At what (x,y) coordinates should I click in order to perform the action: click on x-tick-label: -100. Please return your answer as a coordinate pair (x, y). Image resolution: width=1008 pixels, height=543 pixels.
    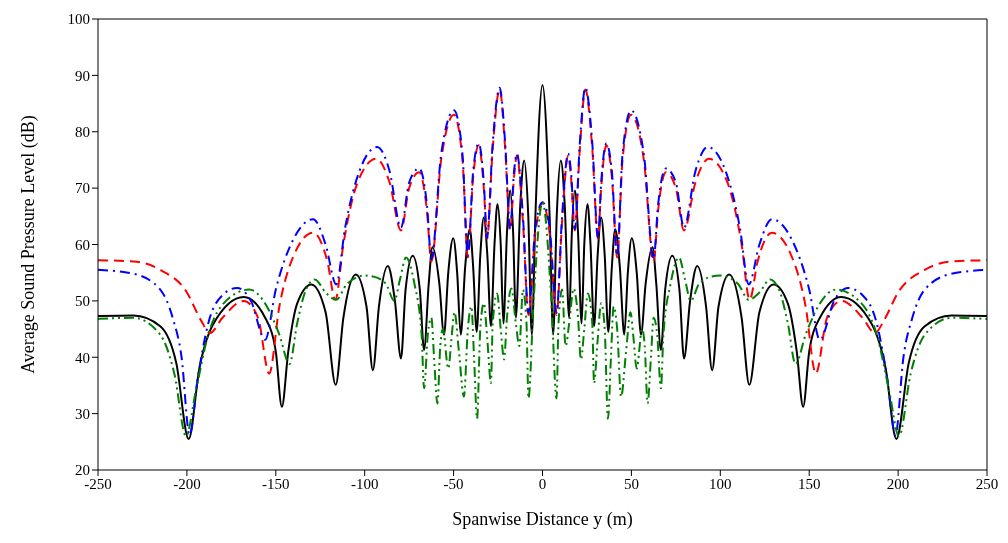
    Looking at the image, I should click on (364, 483).